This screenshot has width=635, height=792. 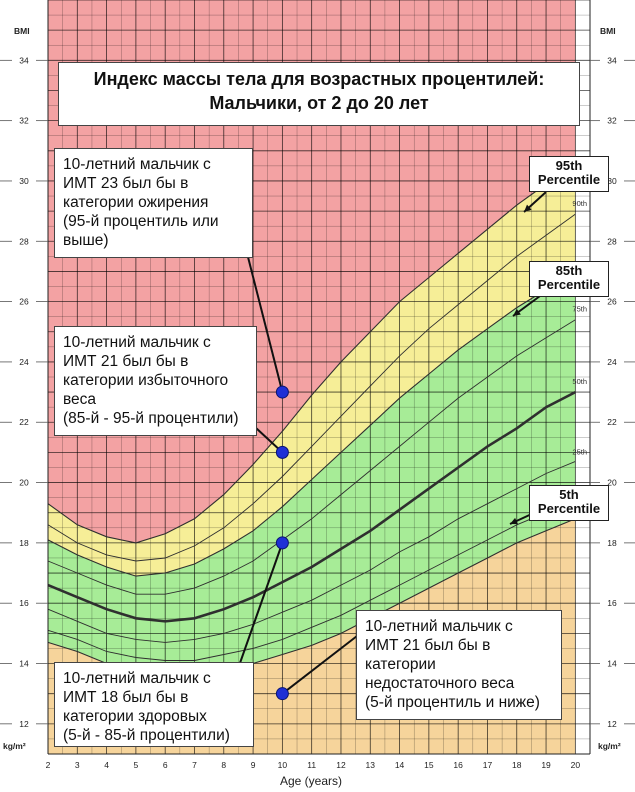 I want to click on y-tick-label-left: 20, so click(x=24, y=483).